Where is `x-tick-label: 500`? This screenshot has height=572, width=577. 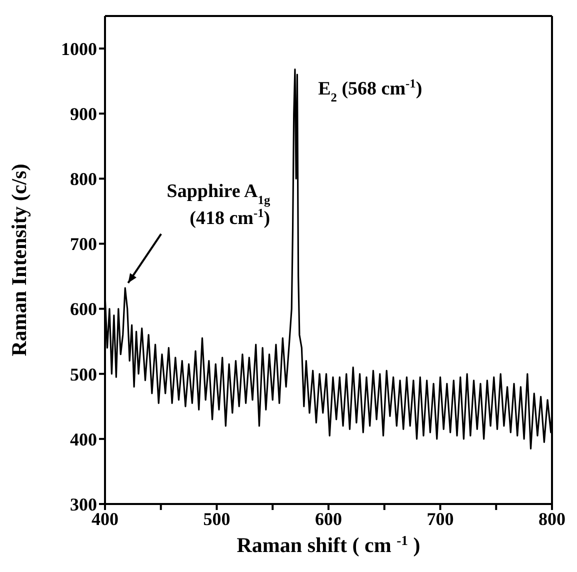 x-tick-label: 500 is located at coordinates (216, 518).